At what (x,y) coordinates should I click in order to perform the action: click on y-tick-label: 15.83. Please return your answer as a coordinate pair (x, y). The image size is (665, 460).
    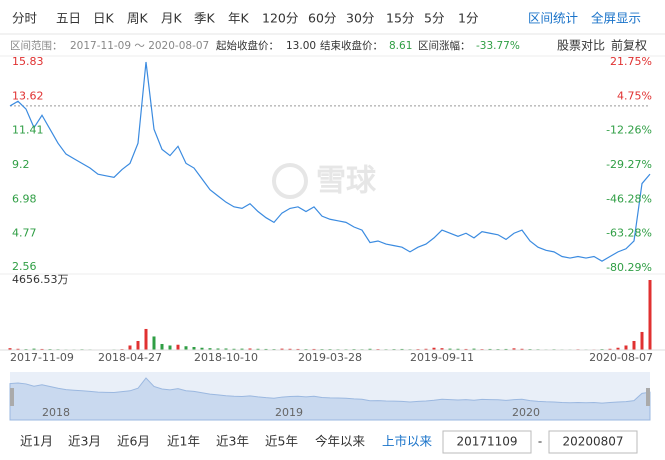
    Looking at the image, I should click on (28, 61).